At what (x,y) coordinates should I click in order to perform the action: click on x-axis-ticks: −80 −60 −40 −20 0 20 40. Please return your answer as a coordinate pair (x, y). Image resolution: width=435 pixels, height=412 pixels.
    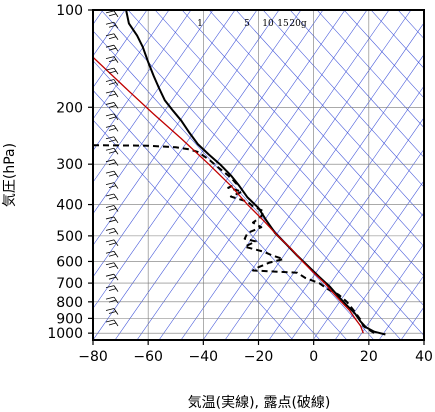
    Looking at the image, I should click on (255, 352).